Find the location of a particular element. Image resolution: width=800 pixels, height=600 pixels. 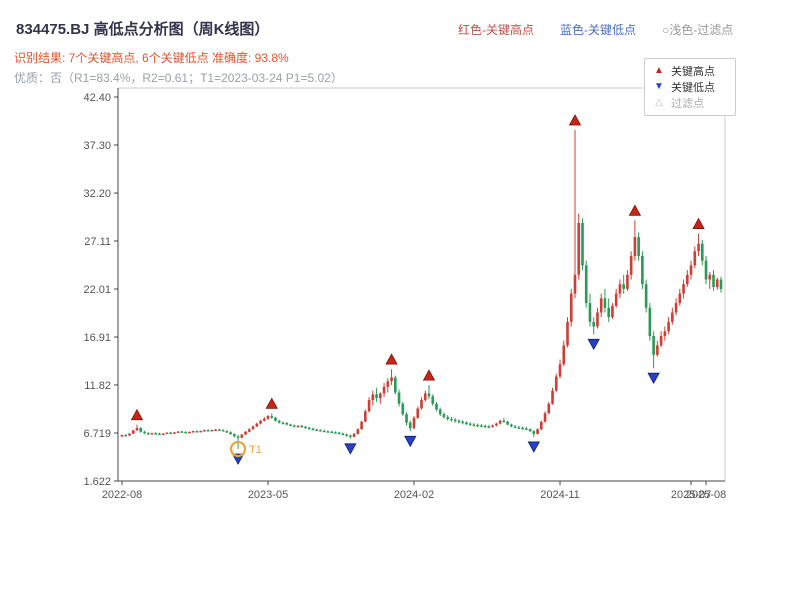

svg-text: 16.91 is located at coordinates (97, 338).